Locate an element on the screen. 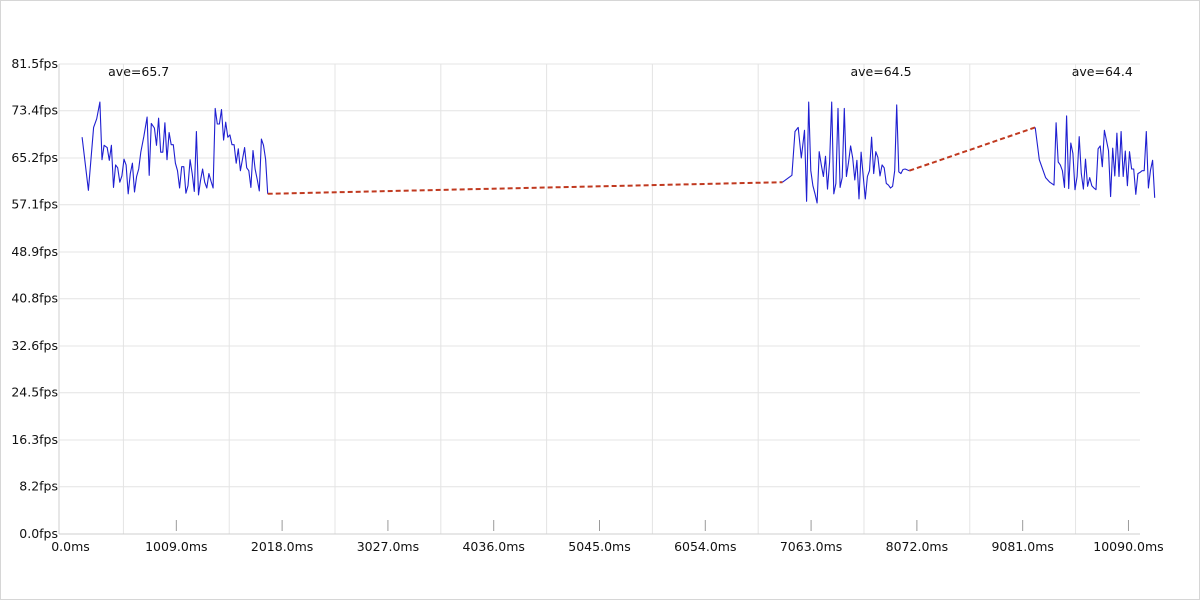 The height and width of the screenshot is (600, 1200). y-tick-label: 81.5fps is located at coordinates (34, 63).